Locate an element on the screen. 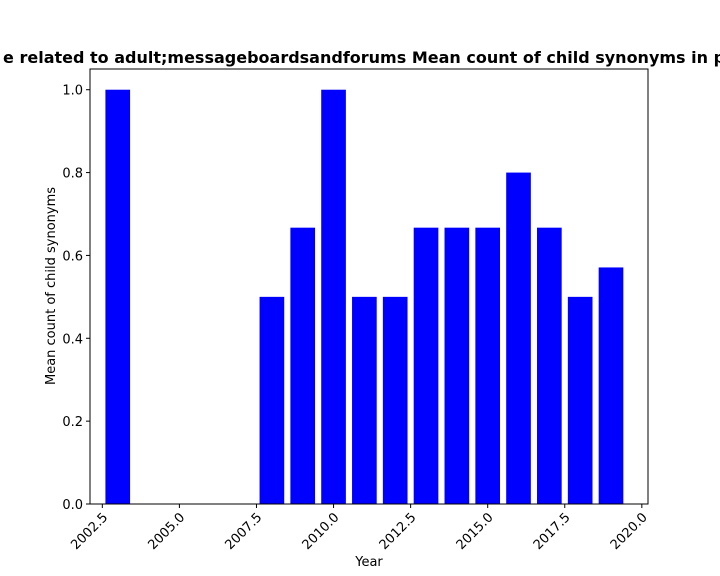  bar-2015 is located at coordinates (488, 365).